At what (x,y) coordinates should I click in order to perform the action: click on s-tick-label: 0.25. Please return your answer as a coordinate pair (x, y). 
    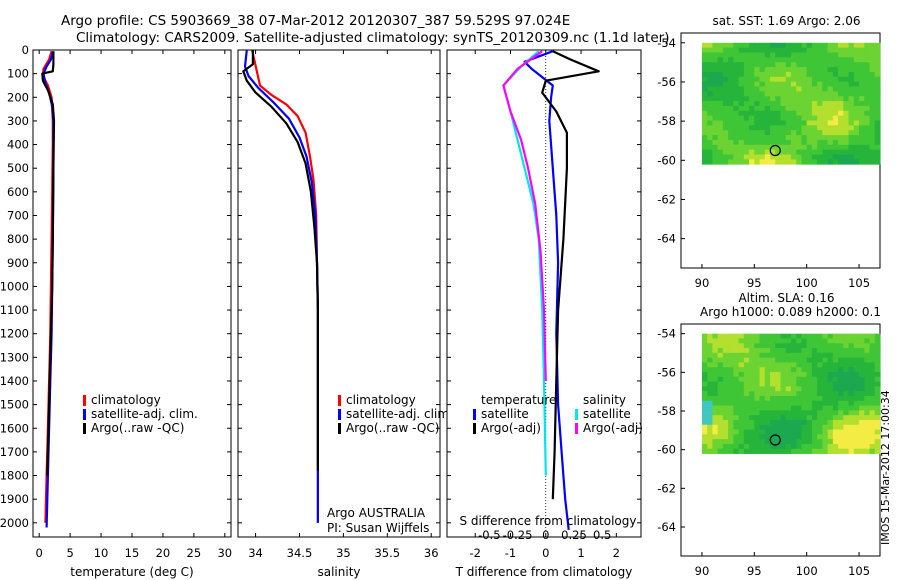
    Looking at the image, I should click on (574, 535).